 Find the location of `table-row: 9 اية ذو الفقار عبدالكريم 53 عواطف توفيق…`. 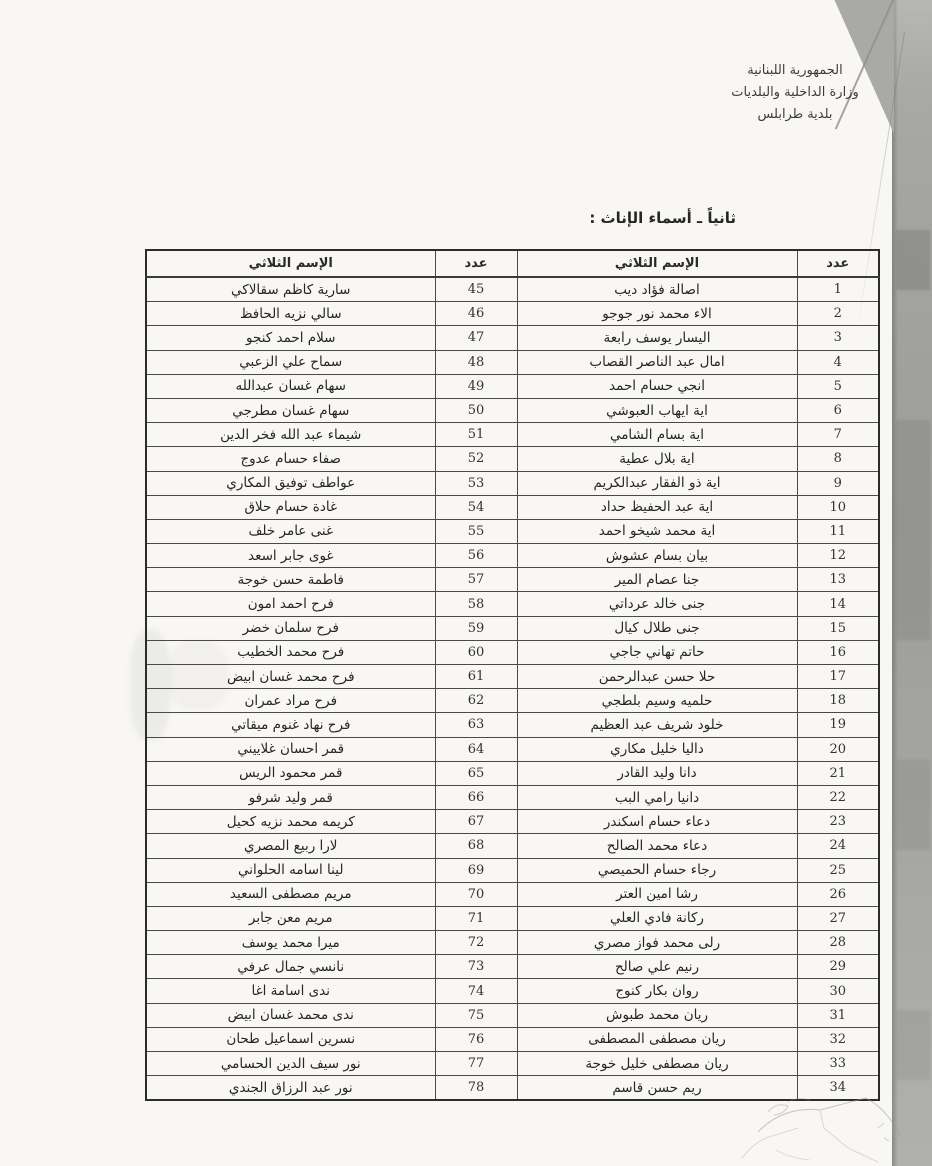

table-row: 9 اية ذو الفقار عبدالكريم 53 عواطف توفيق… is located at coordinates (512, 483).